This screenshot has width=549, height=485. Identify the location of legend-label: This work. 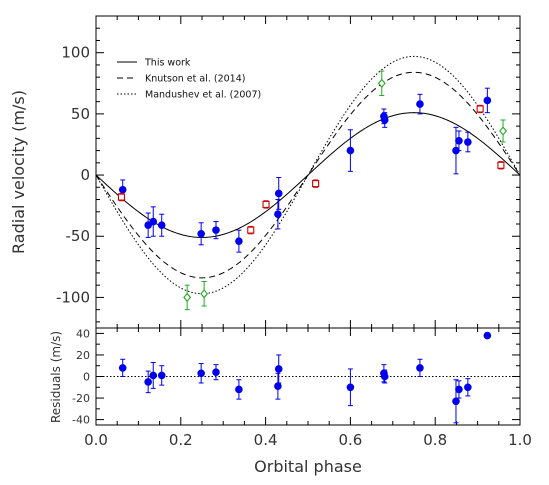
(167, 63).